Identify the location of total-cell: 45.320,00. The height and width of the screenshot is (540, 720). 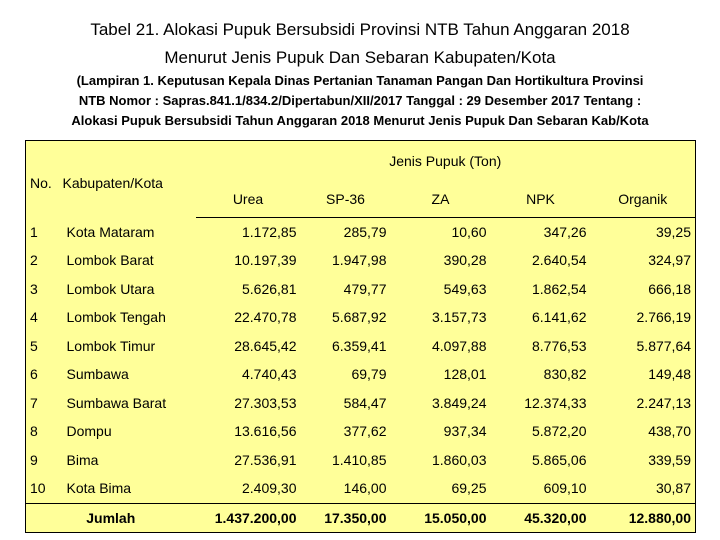
(540, 517).